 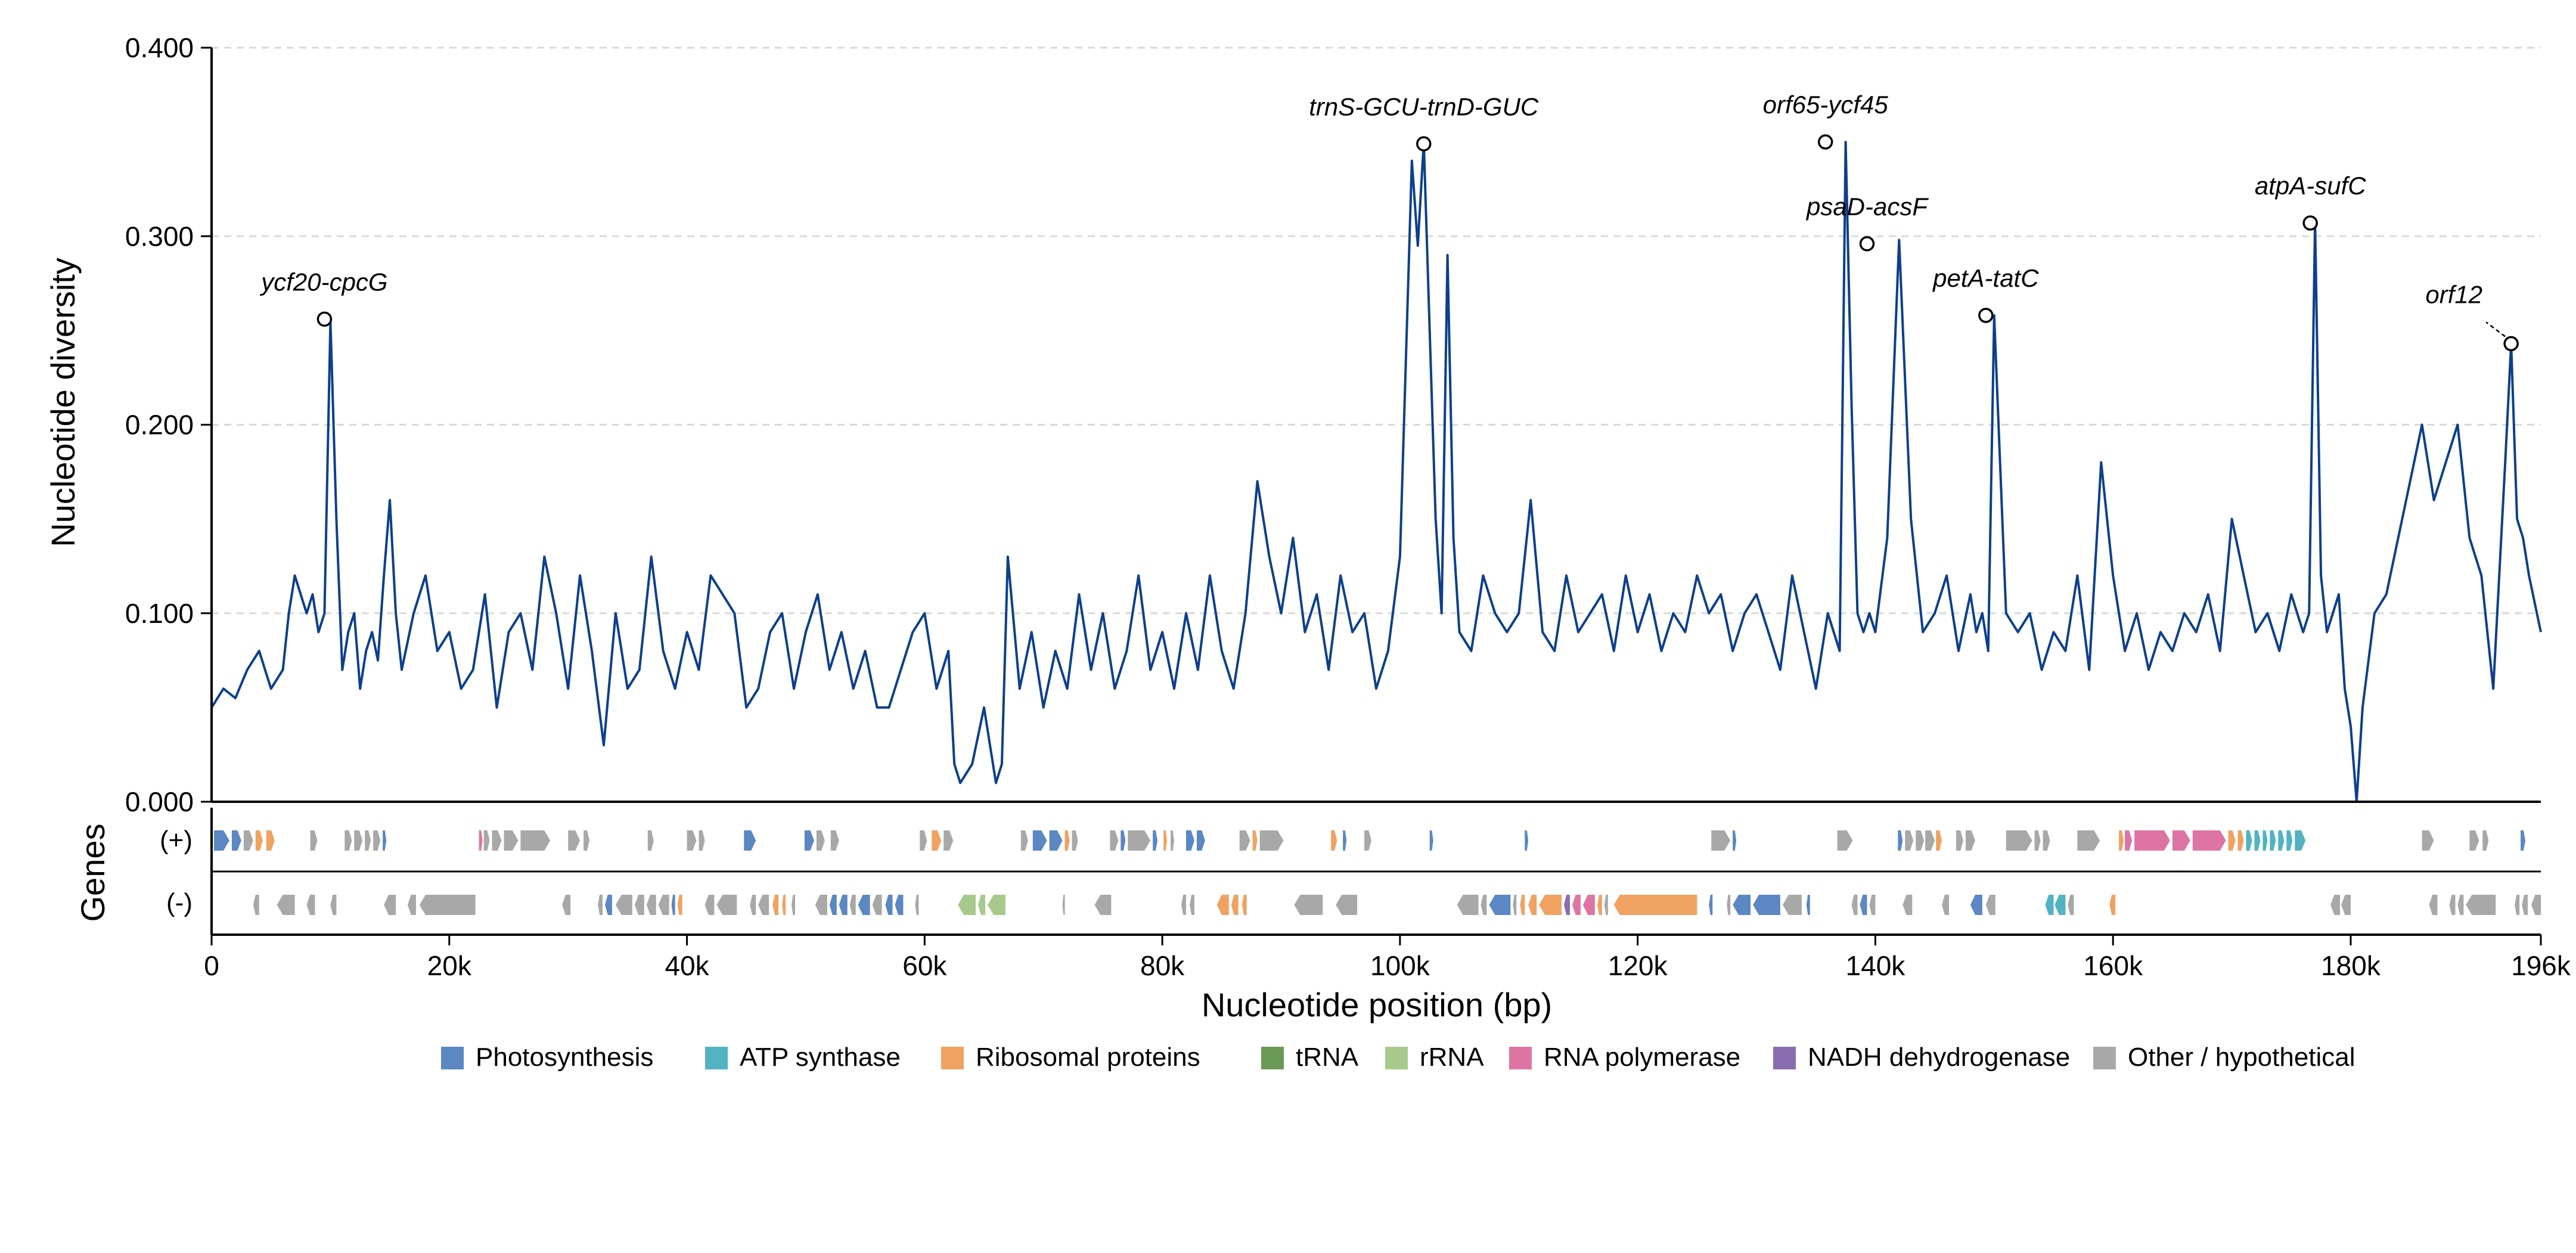 I want to click on x-tick-label: 20k, so click(x=450, y=965).